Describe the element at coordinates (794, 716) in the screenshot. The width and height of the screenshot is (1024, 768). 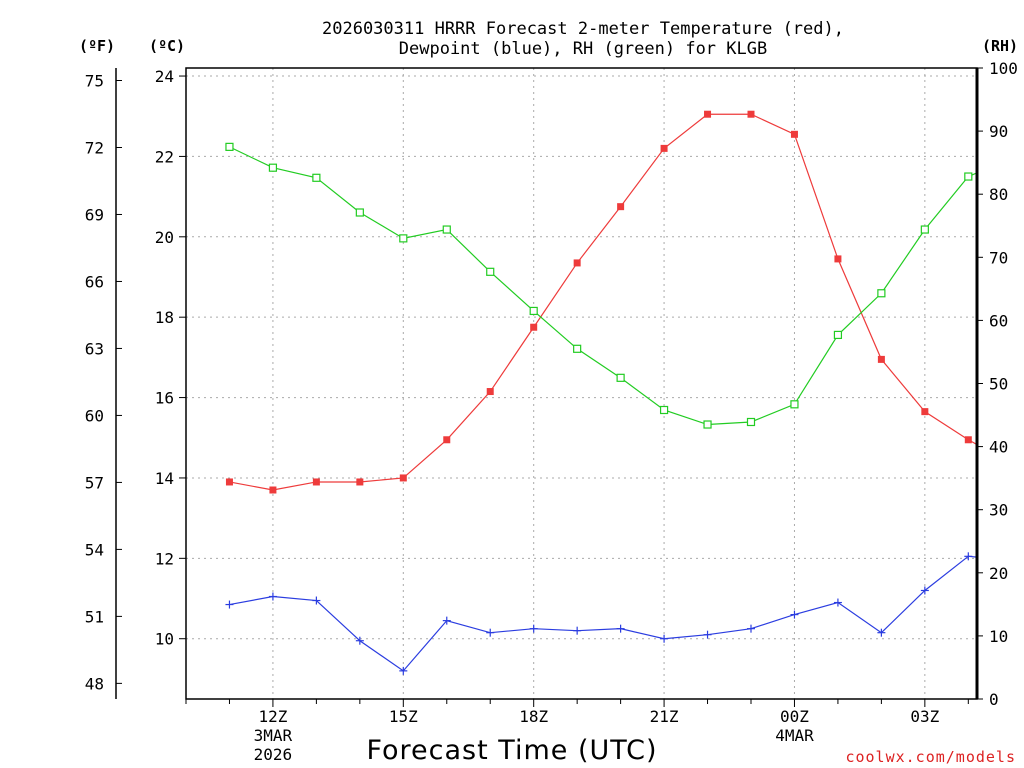
I see `x-tick-label: 00Z` at that location.